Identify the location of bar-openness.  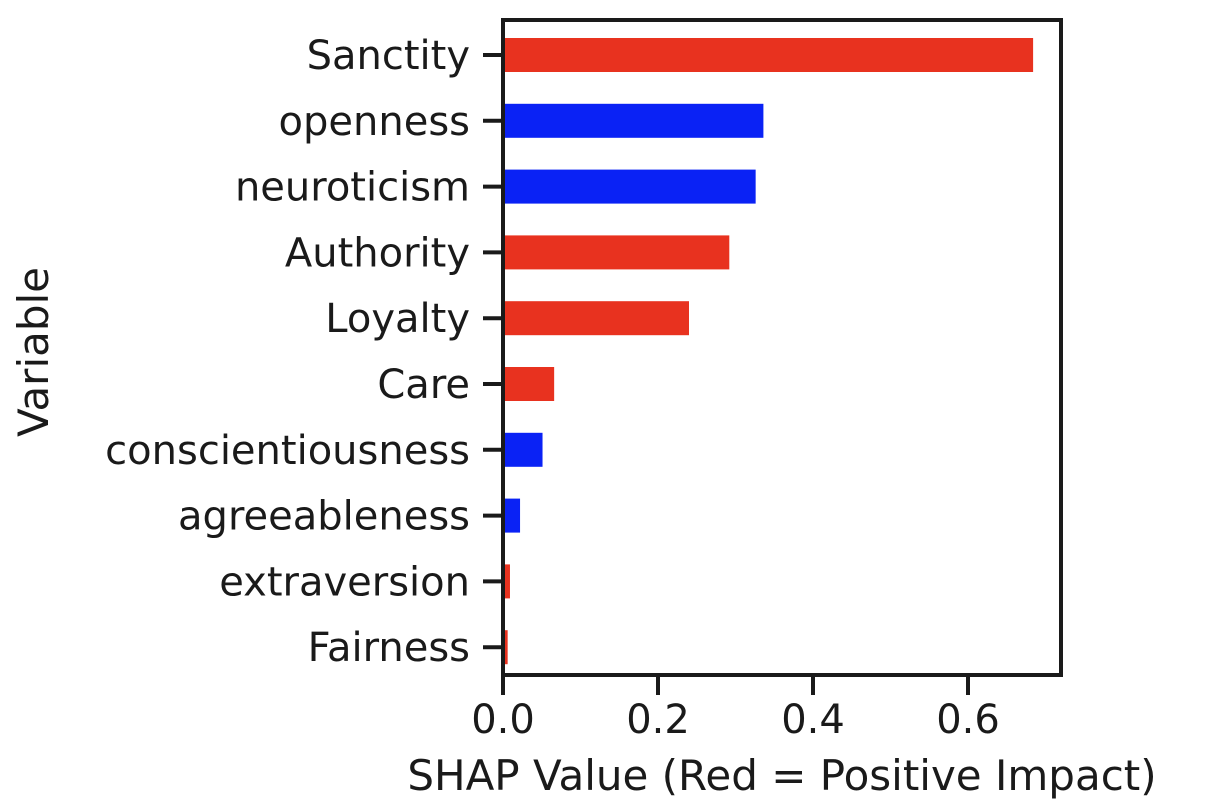
(633, 120).